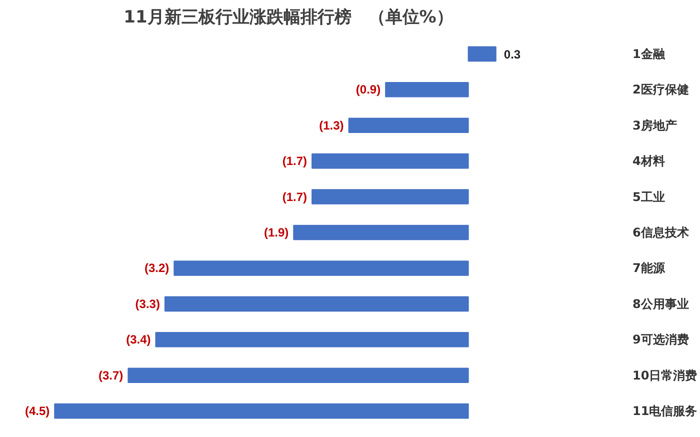  Describe the element at coordinates (111, 375) in the screenshot. I see `data-label: (3.7)` at that location.